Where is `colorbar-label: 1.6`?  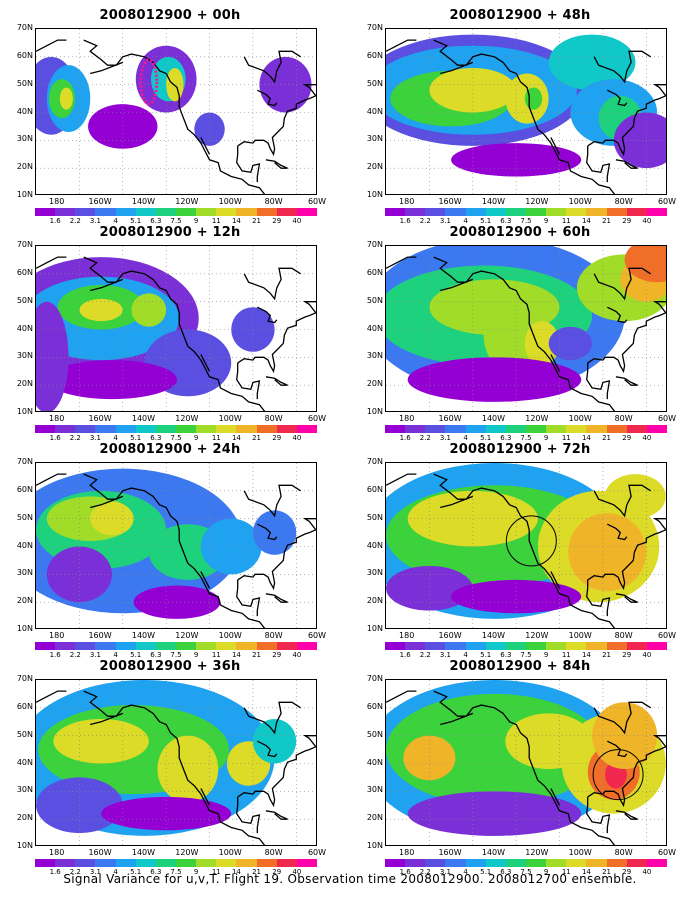 colorbar-label: 1.6 is located at coordinates (55, 221).